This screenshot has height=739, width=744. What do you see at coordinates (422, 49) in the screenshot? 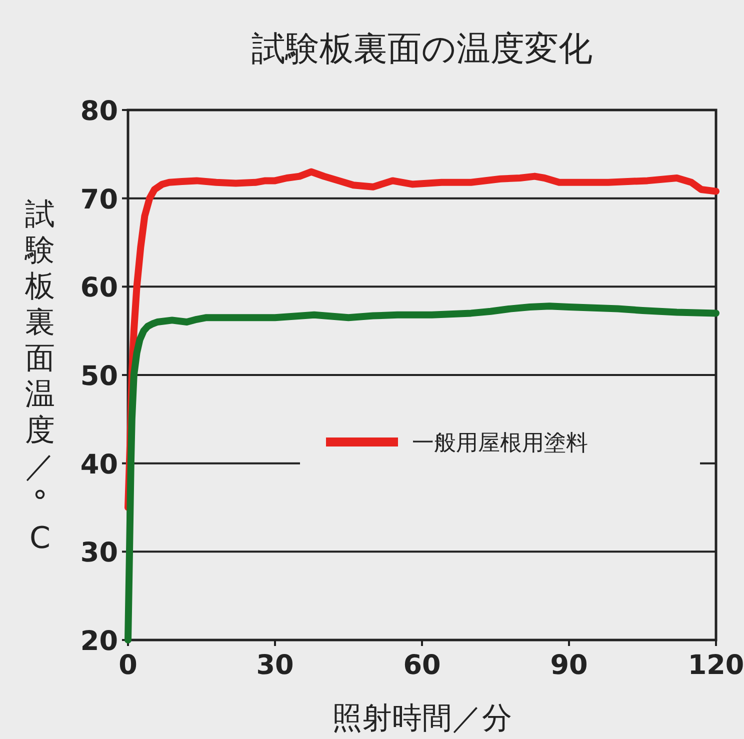
I see `chart-title: 試験板裏面の温度変化` at bounding box center [422, 49].